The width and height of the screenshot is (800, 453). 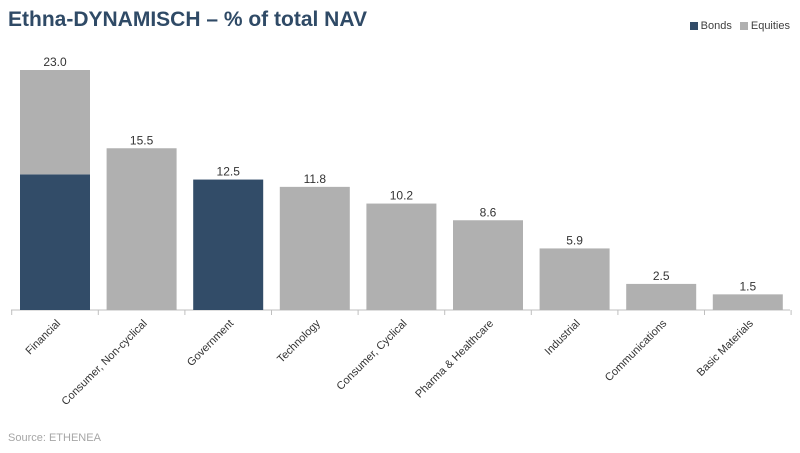 What do you see at coordinates (454, 359) in the screenshot?
I see `x-tick-label-pharma-and-healthcare: Pharma & Healthcare` at bounding box center [454, 359].